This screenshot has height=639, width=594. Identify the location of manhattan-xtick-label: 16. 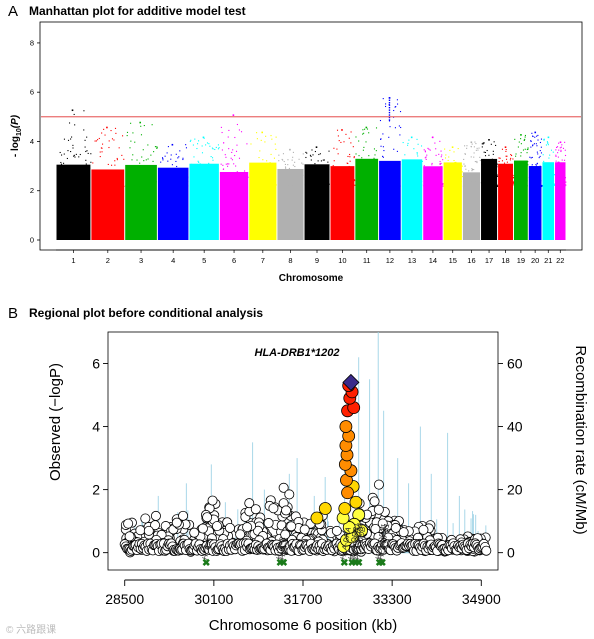
(471, 260).